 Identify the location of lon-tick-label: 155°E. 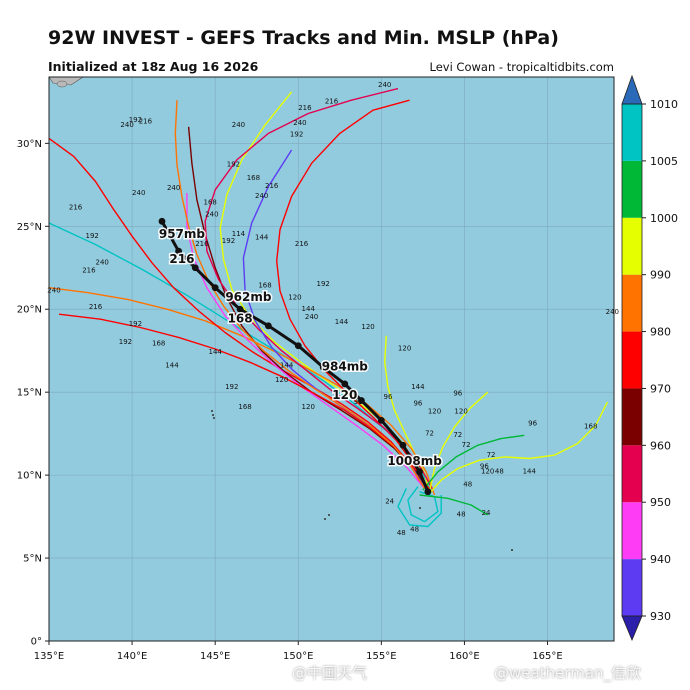
(381, 656).